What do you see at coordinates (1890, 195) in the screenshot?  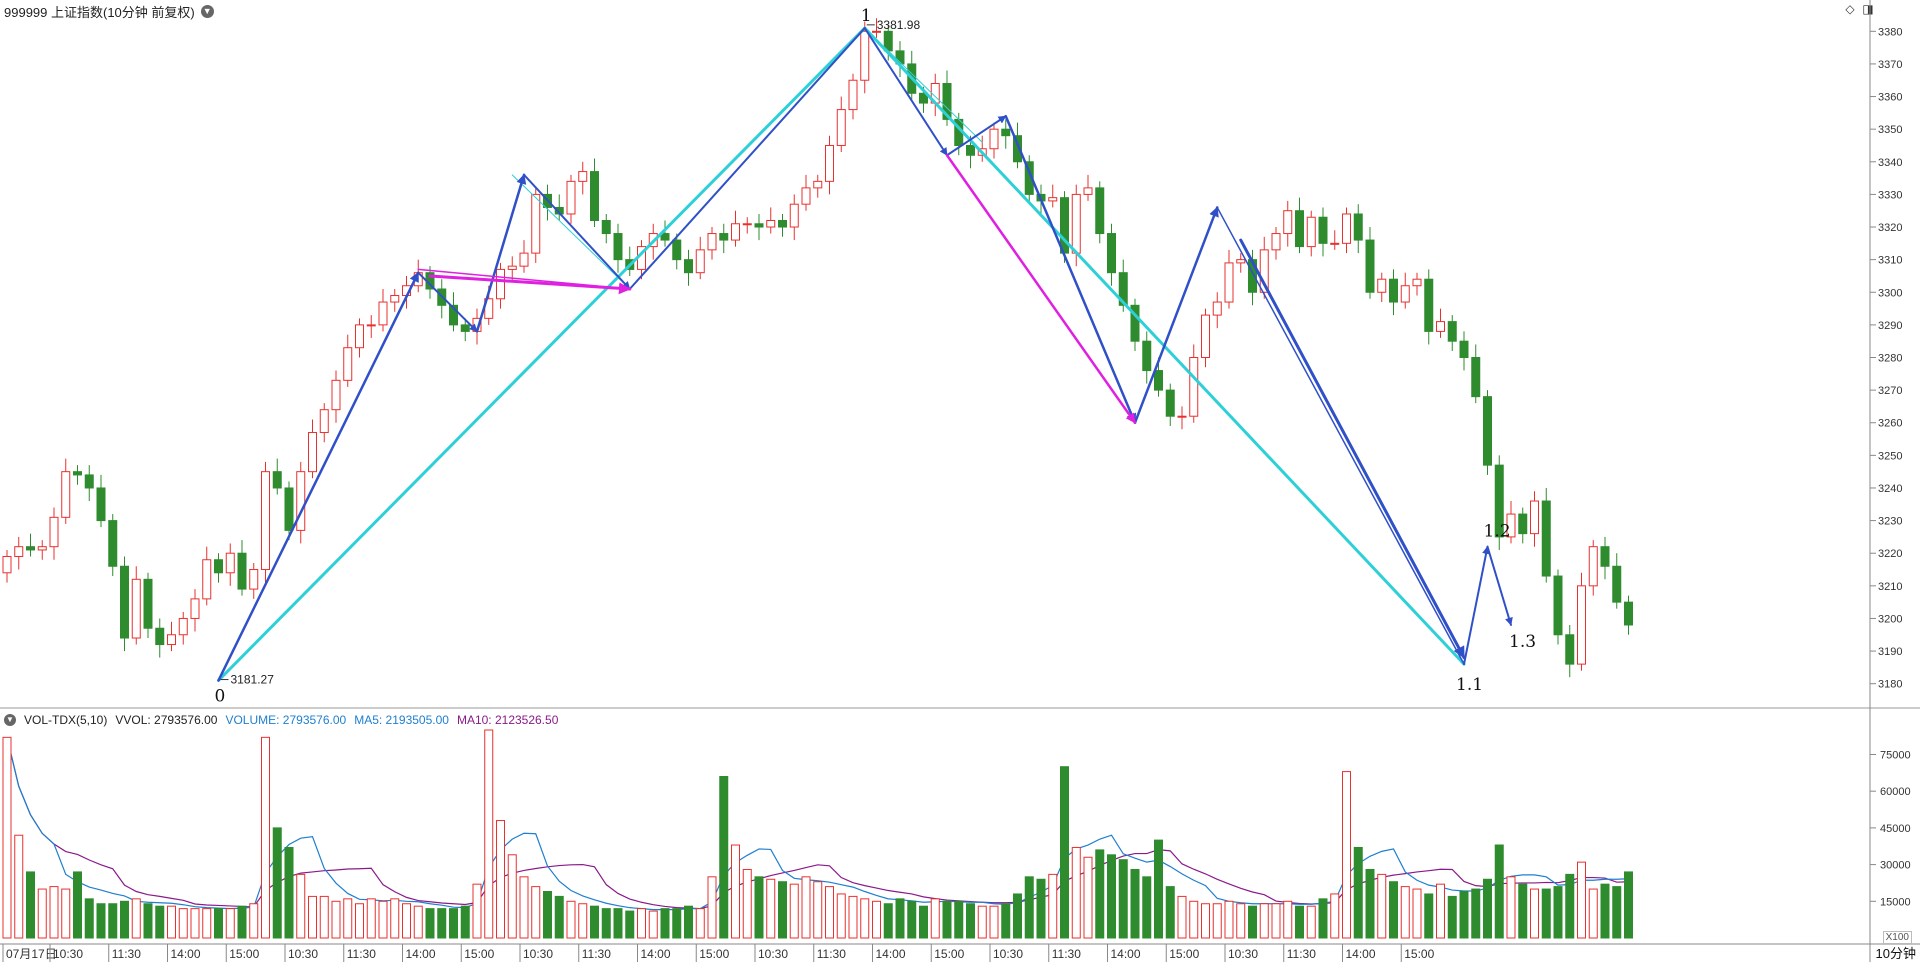 I see `price-tick-label: 3330` at bounding box center [1890, 195].